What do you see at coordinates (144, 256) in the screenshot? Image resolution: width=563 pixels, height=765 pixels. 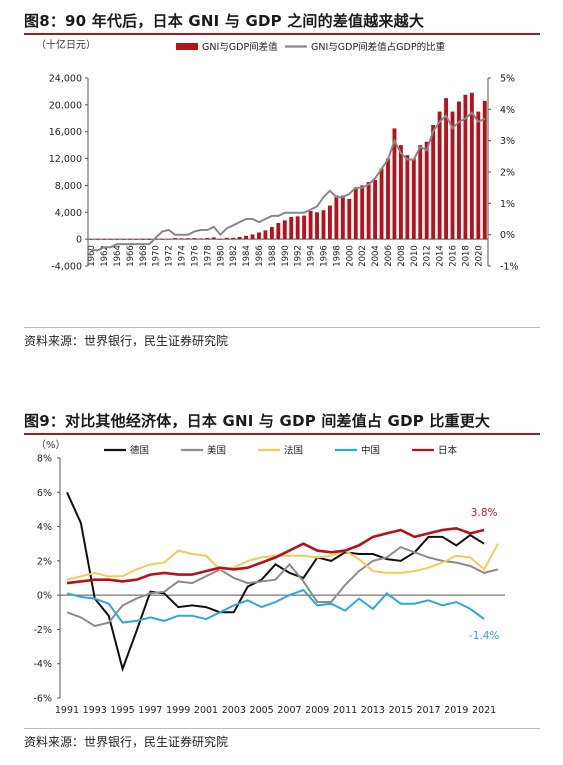 I see `chart1-x-tick-label: 1968` at bounding box center [144, 256].